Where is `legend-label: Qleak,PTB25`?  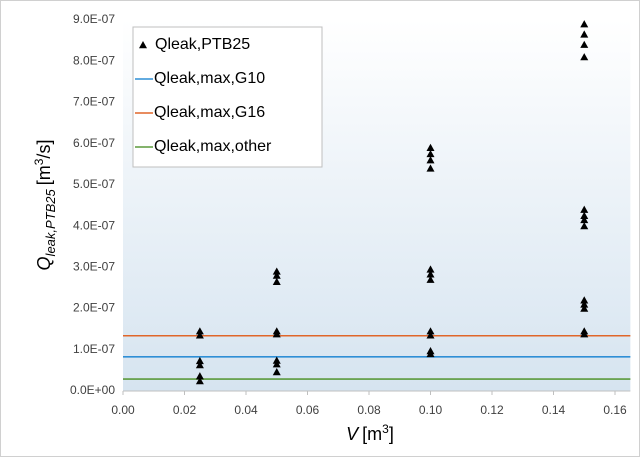 legend-label: Qleak,PTB25 is located at coordinates (202, 44).